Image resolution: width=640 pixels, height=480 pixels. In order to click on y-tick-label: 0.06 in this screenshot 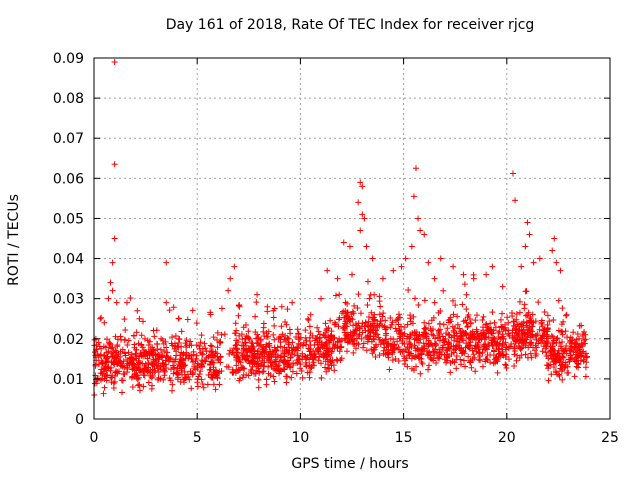, I will do `click(68, 179)`.